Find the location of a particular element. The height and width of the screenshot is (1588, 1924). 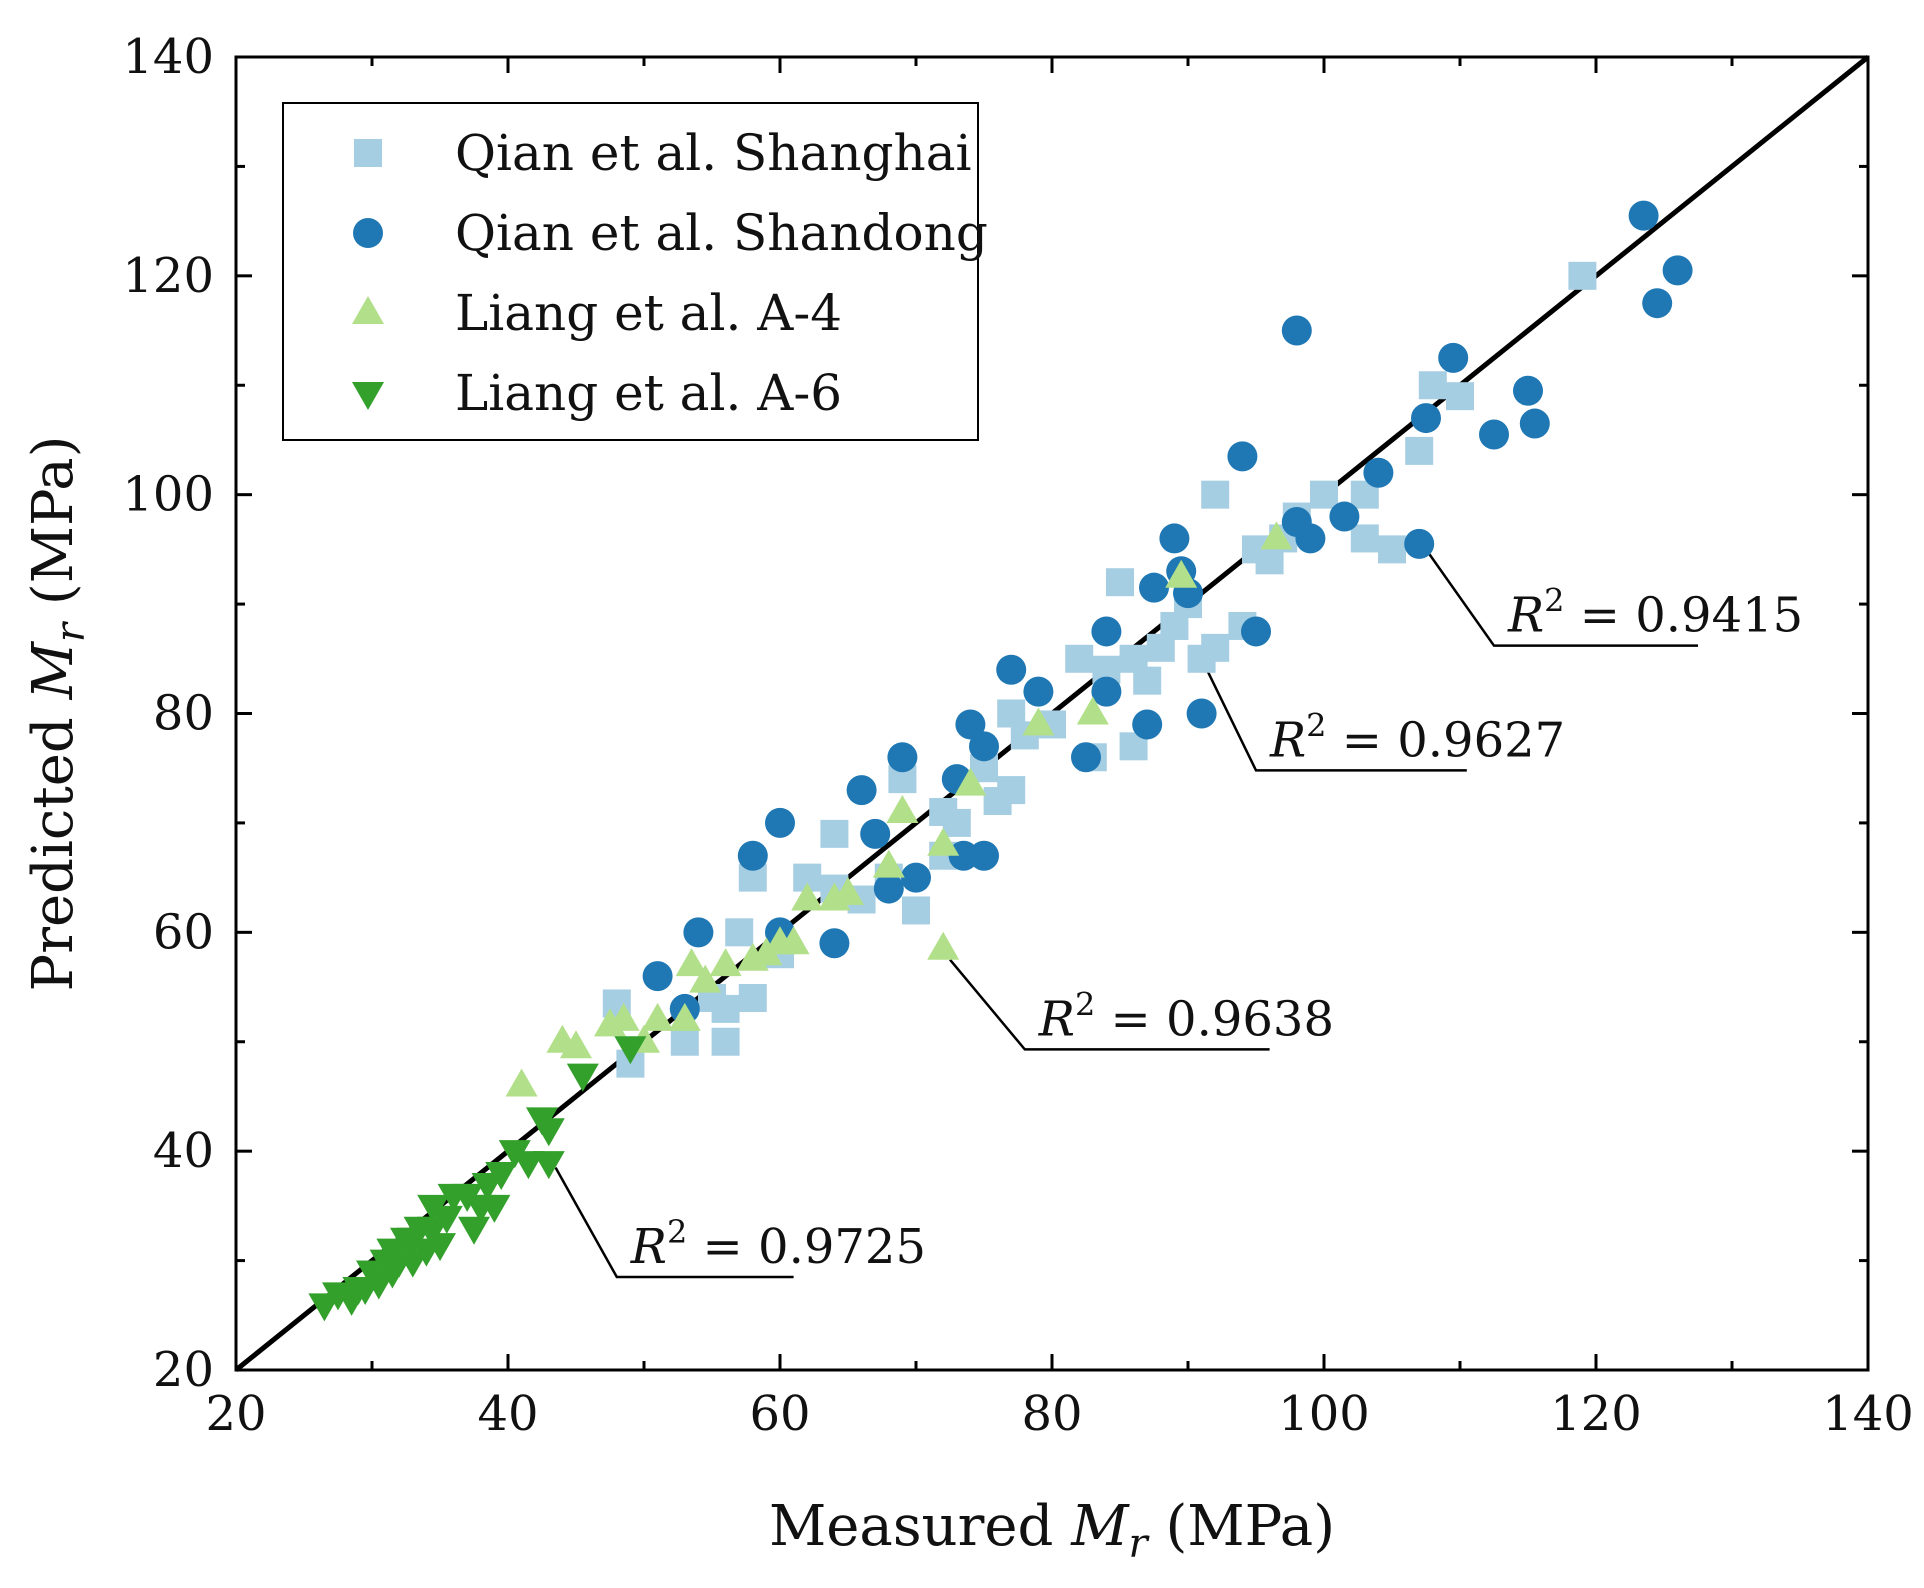

x-tick-label: 80 is located at coordinates (1051, 1414).